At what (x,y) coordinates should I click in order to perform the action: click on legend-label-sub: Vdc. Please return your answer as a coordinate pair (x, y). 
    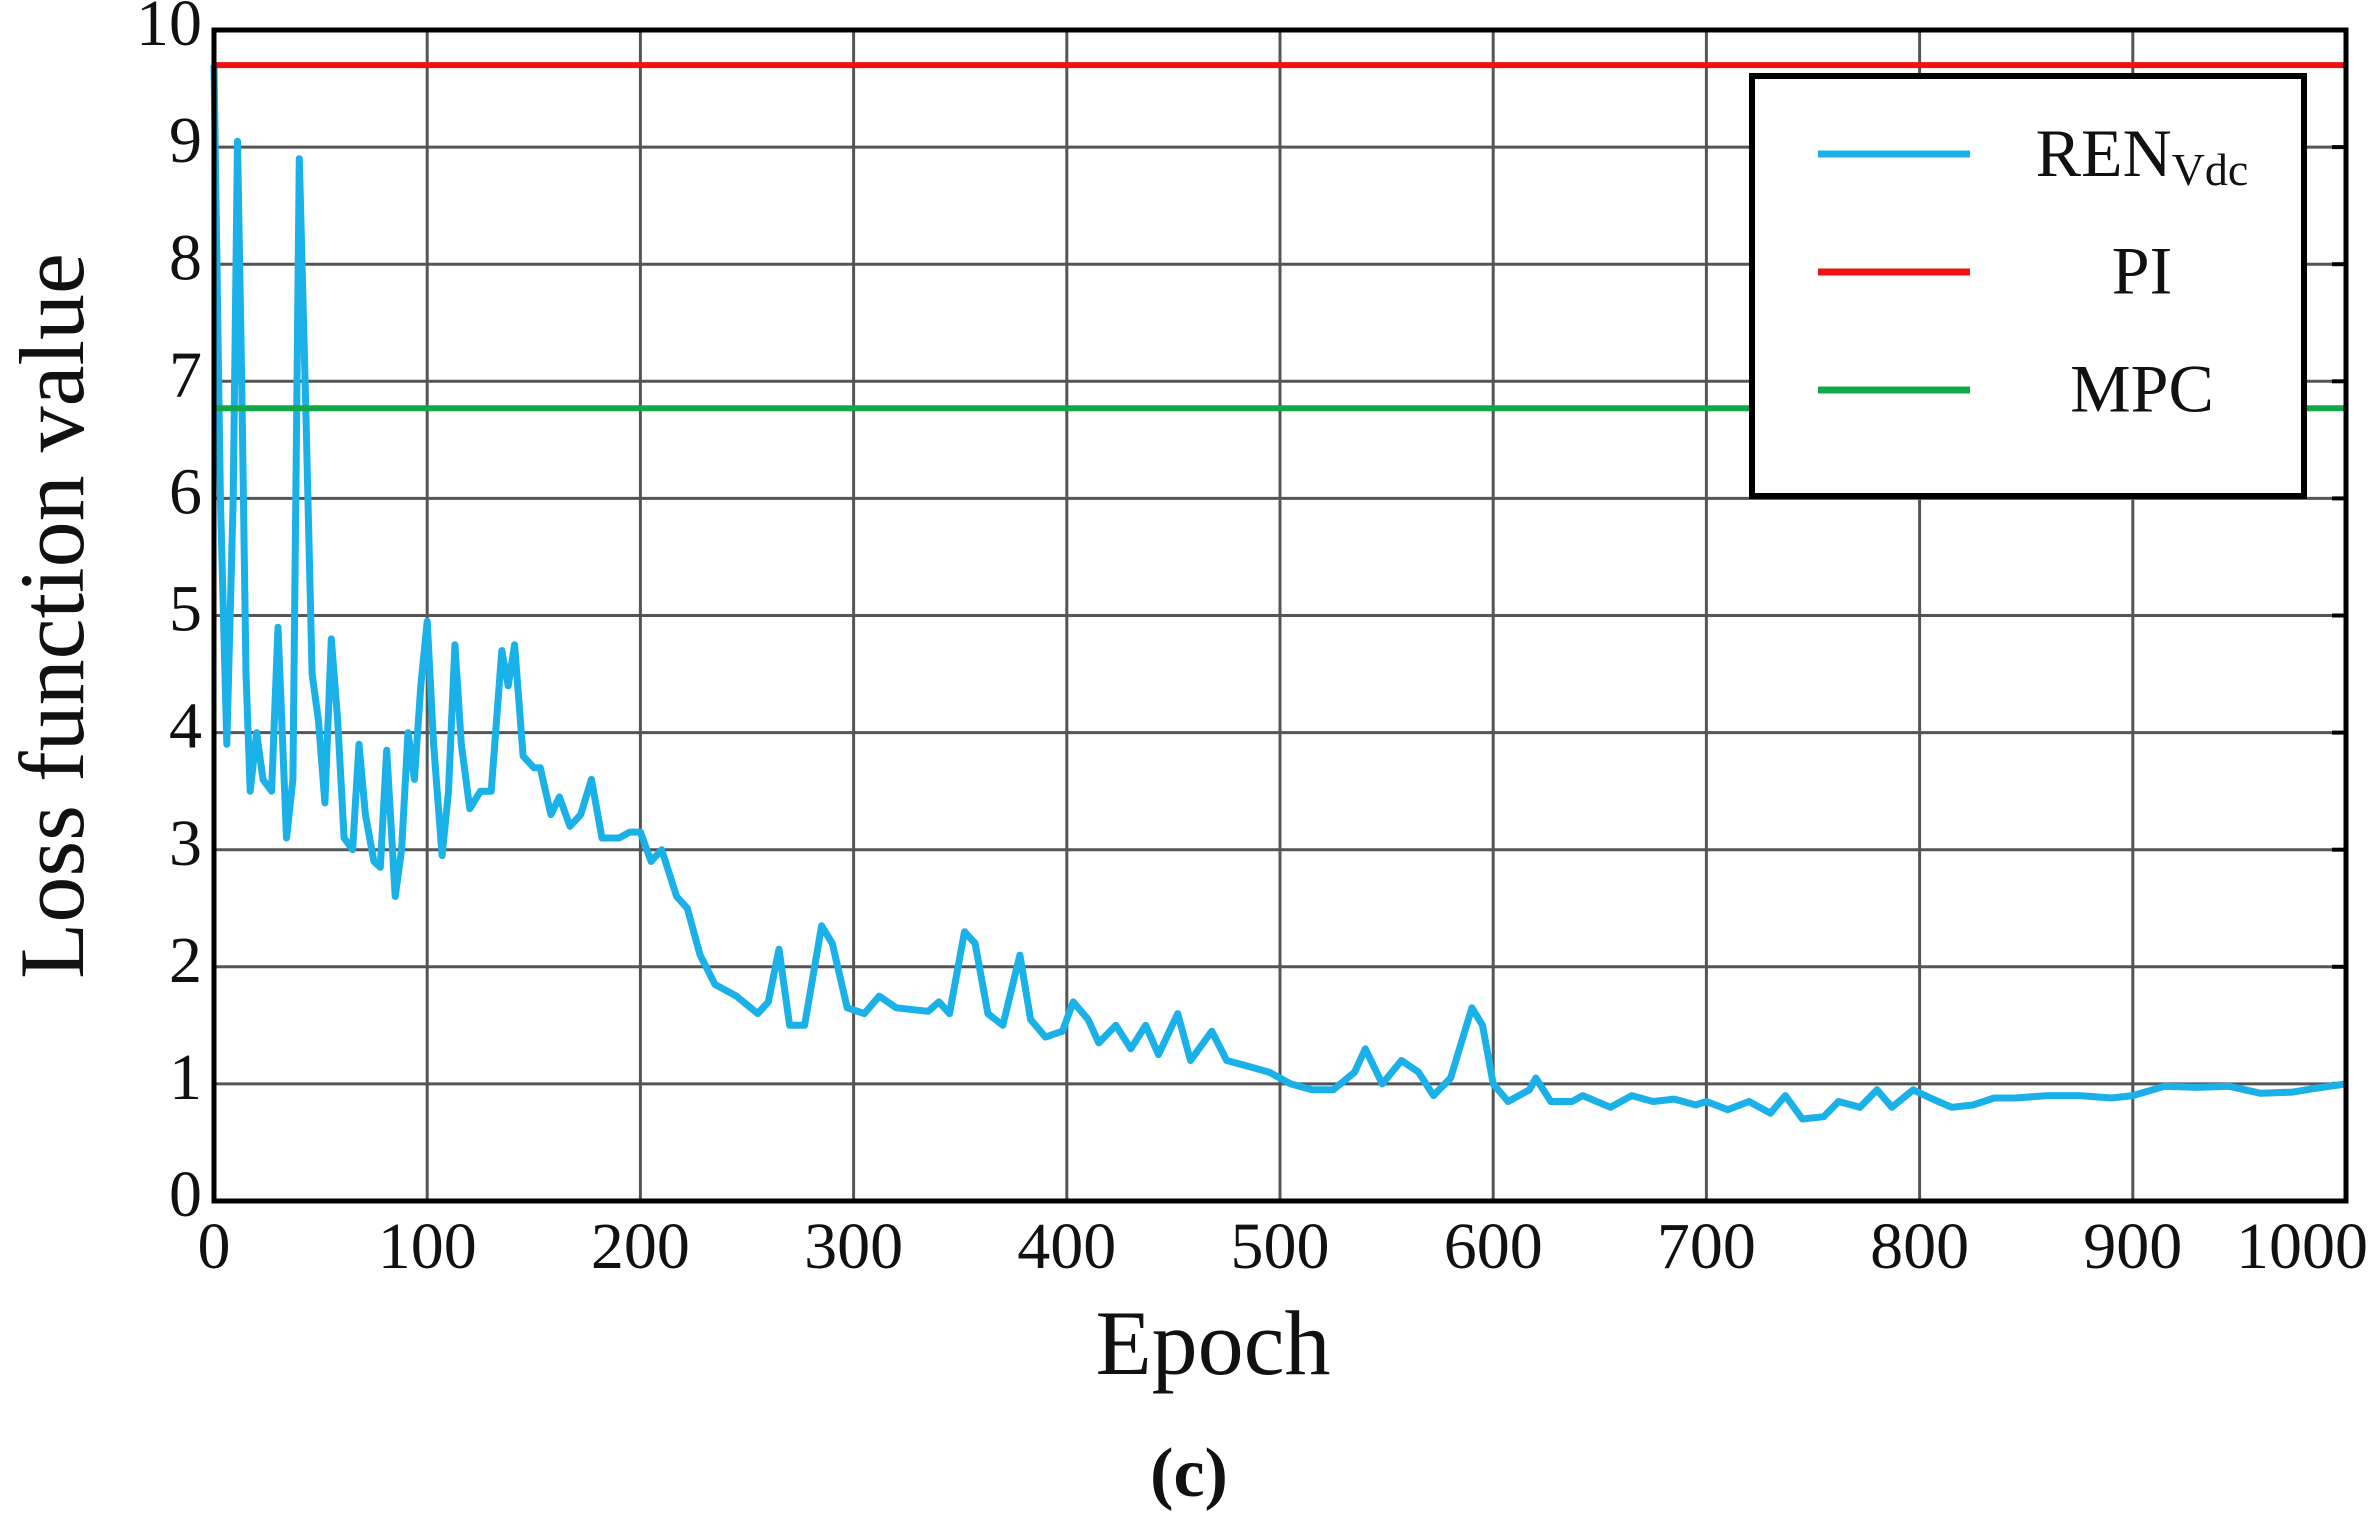
    Looking at the image, I should click on (2210, 169).